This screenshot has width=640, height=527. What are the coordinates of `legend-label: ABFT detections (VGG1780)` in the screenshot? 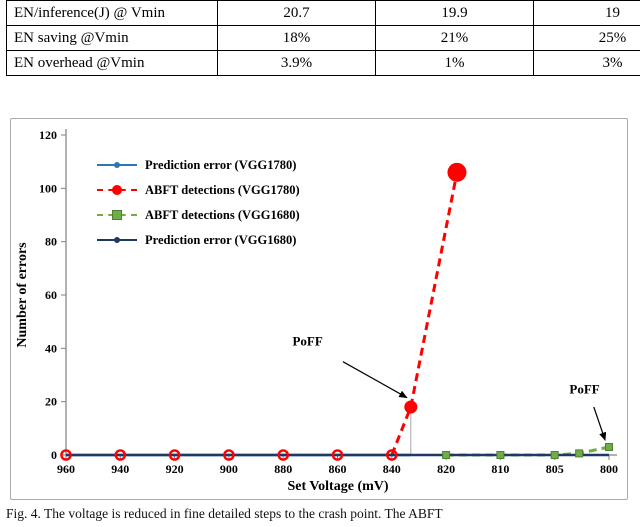 It's located at (222, 189).